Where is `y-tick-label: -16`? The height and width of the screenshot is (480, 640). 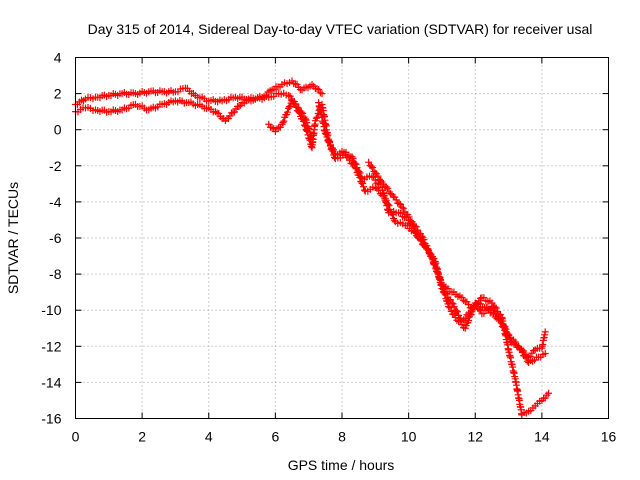 y-tick-label: -16 is located at coordinates (51, 419).